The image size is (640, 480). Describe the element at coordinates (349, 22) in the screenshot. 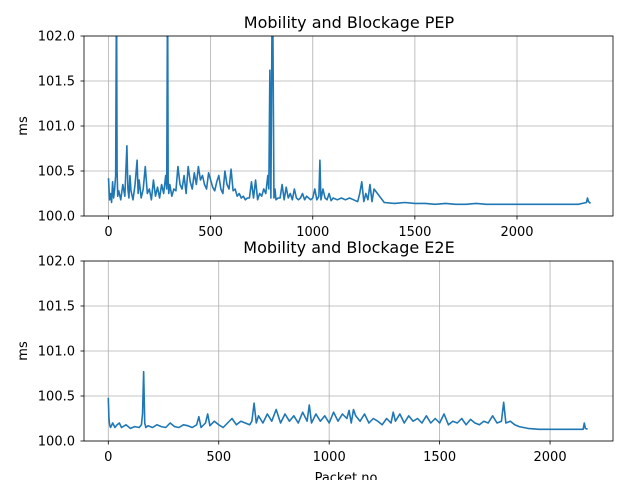

I see `chart-title-pep: Mobility and Blockage PEP` at that location.